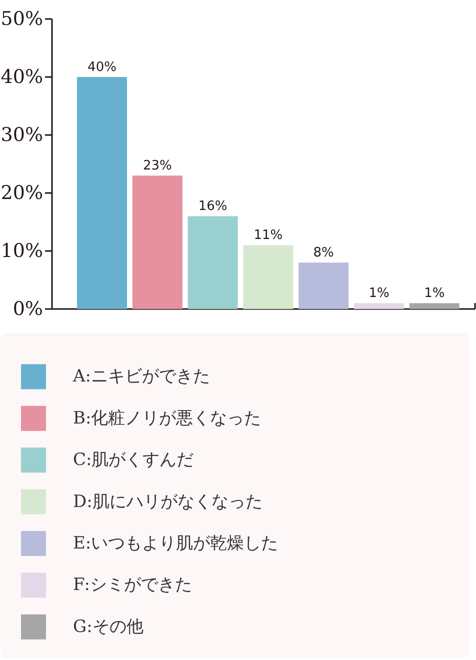 The height and width of the screenshot is (660, 476). Describe the element at coordinates (102, 67) in the screenshot. I see `data-label: 40%` at that location.